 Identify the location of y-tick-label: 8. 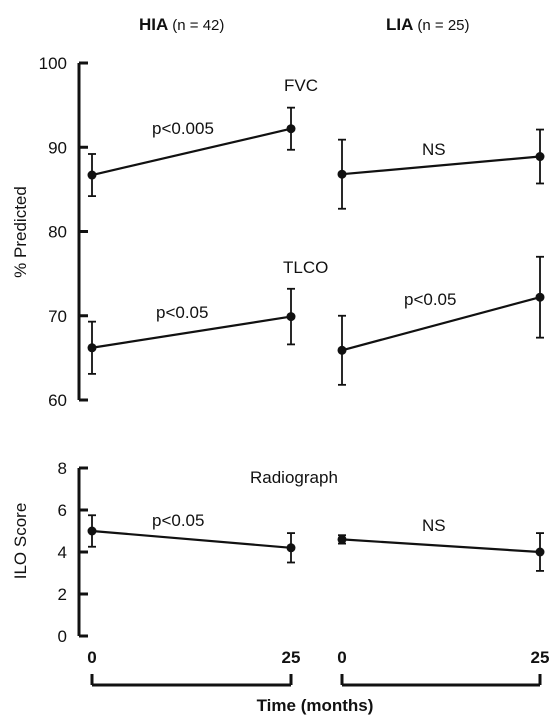
(62, 468).